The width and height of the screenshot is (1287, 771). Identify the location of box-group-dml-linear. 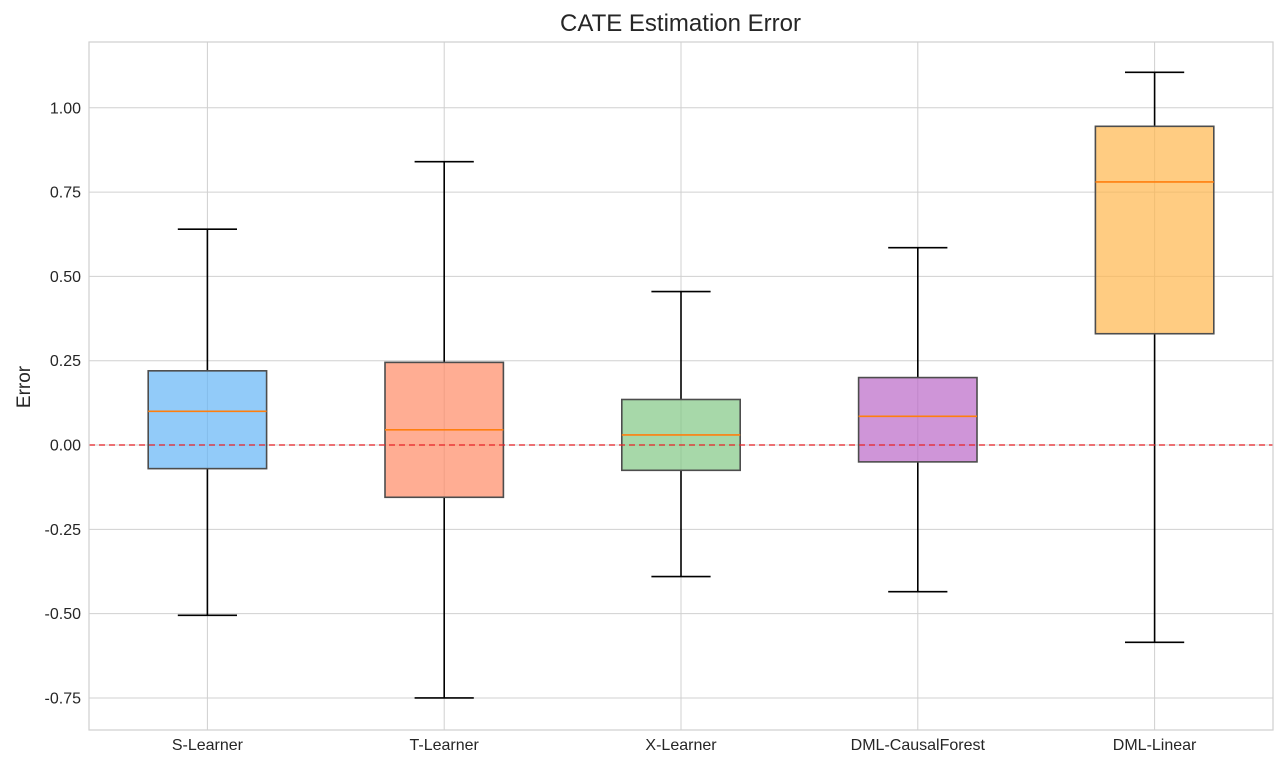
(1154, 357).